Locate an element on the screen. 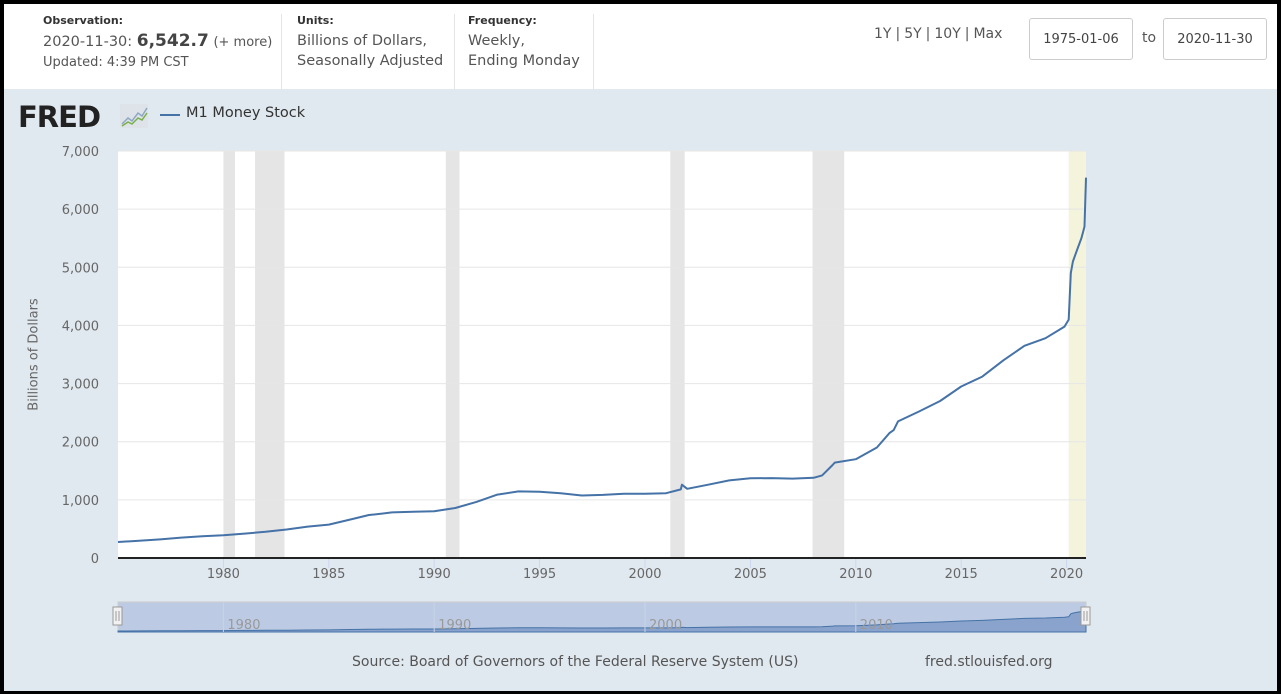 The height and width of the screenshot is (694, 1281). frequency-line-2: Ending Monday is located at coordinates (524, 61).